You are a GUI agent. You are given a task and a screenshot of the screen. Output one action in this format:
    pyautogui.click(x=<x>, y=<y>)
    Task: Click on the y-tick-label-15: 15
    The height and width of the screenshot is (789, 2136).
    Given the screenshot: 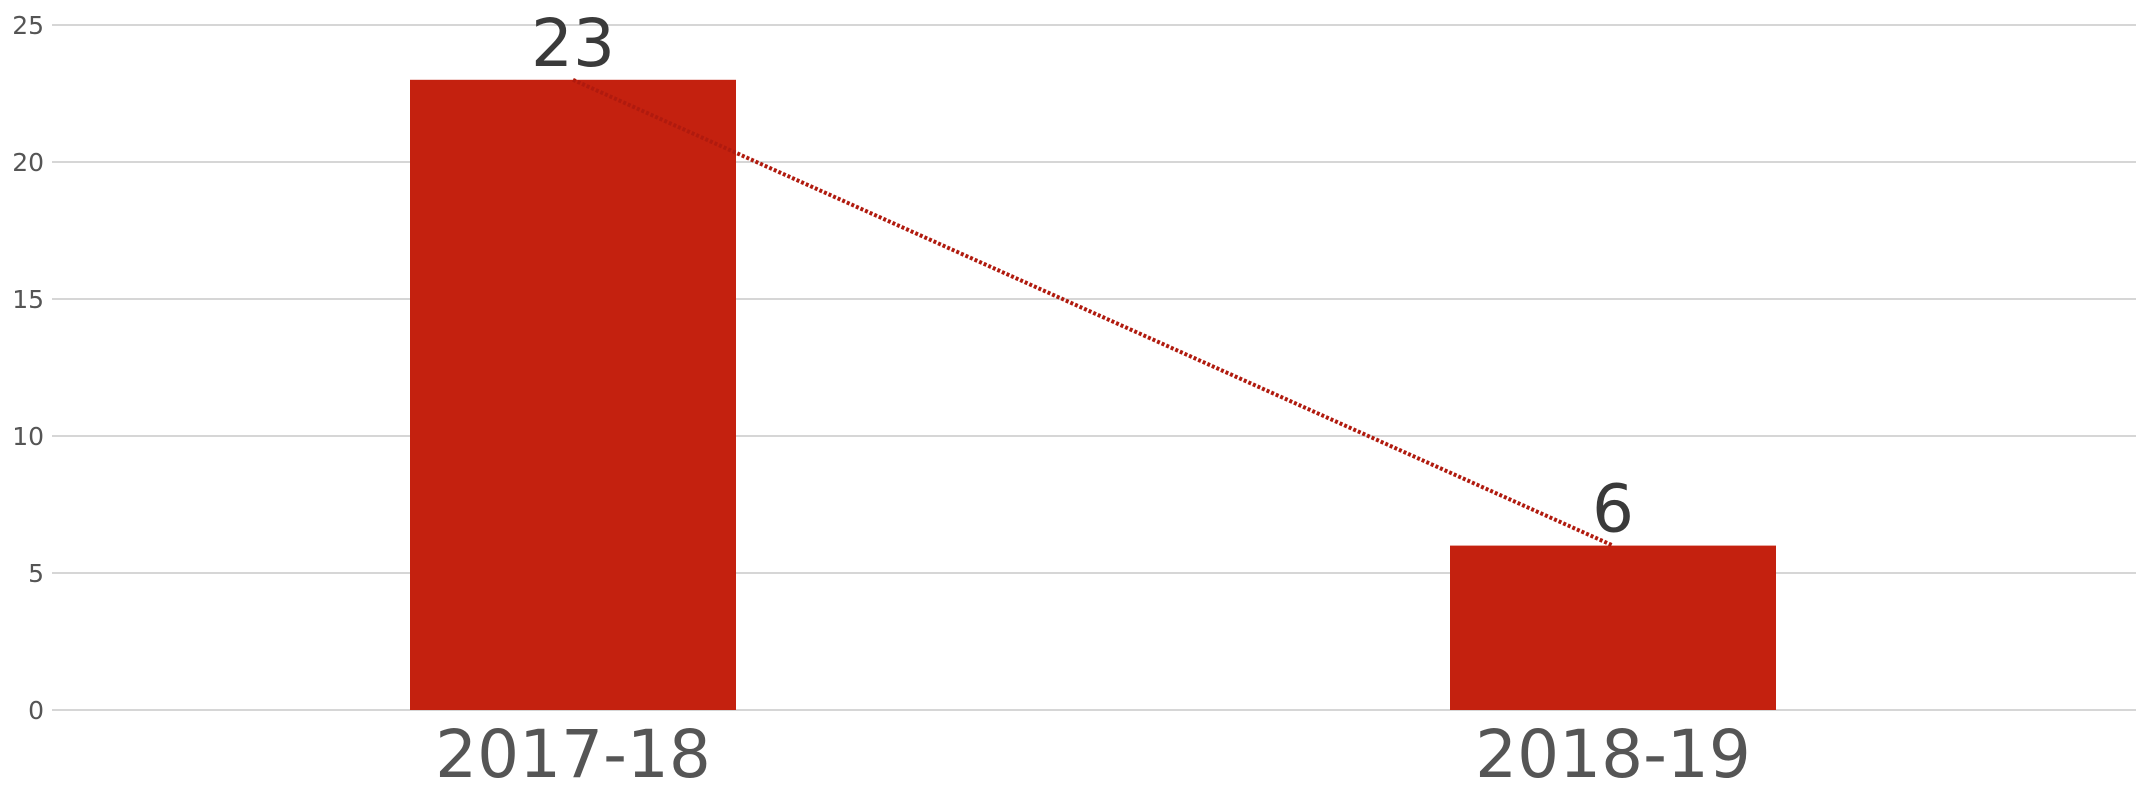 What is the action you would take?
    pyautogui.click(x=28, y=299)
    